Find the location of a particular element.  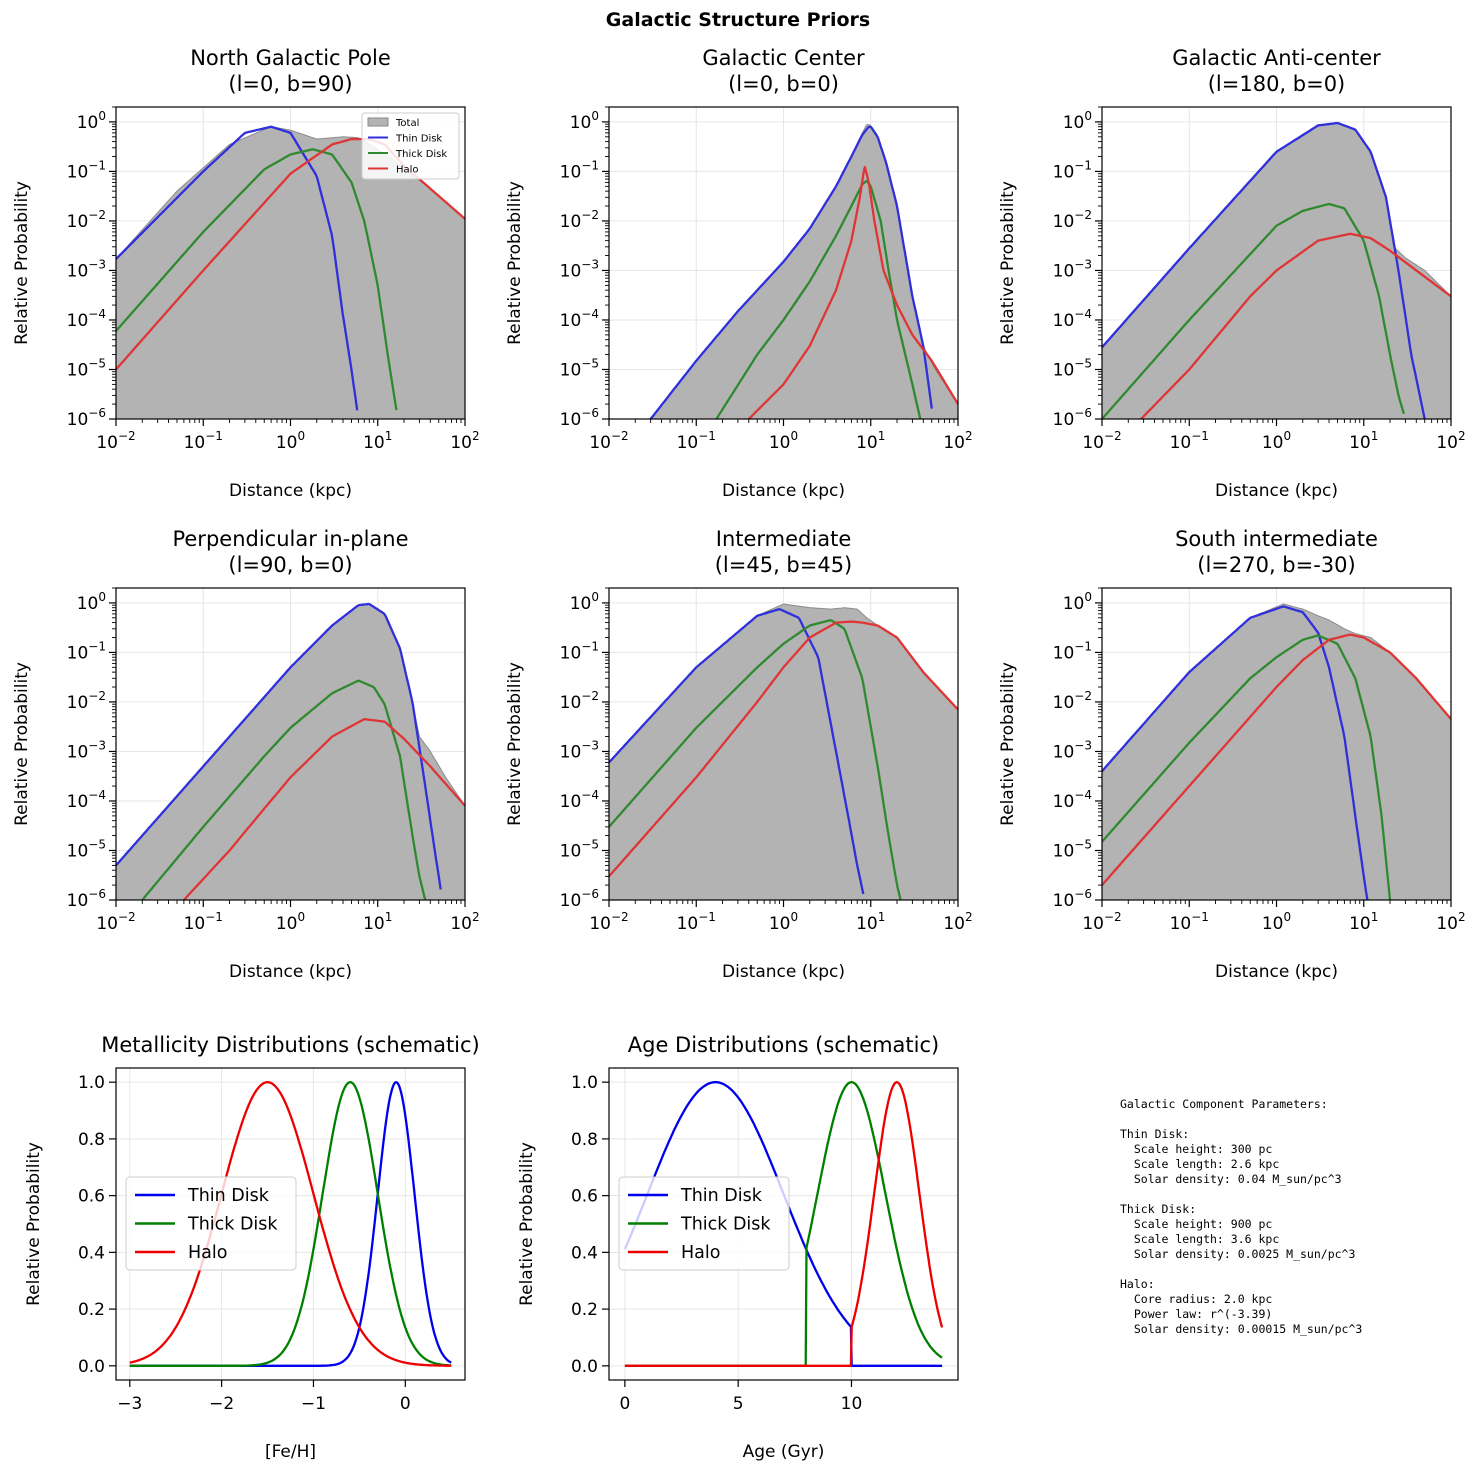

series-total-area is located at coordinates (1276, 751).